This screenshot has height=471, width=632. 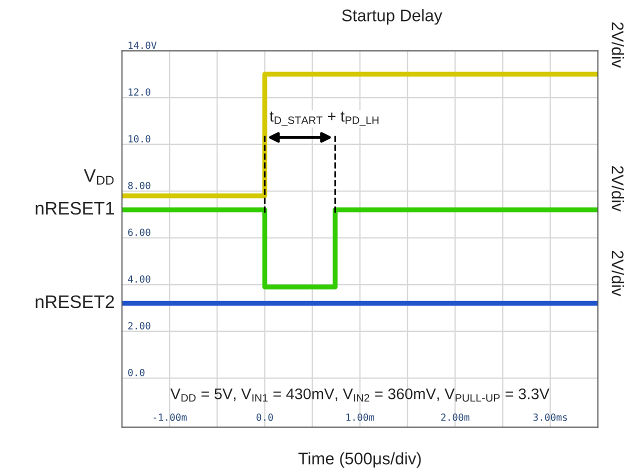 What do you see at coordinates (550, 417) in the screenshot?
I see `x-tick-label: 3.00ms` at bounding box center [550, 417].